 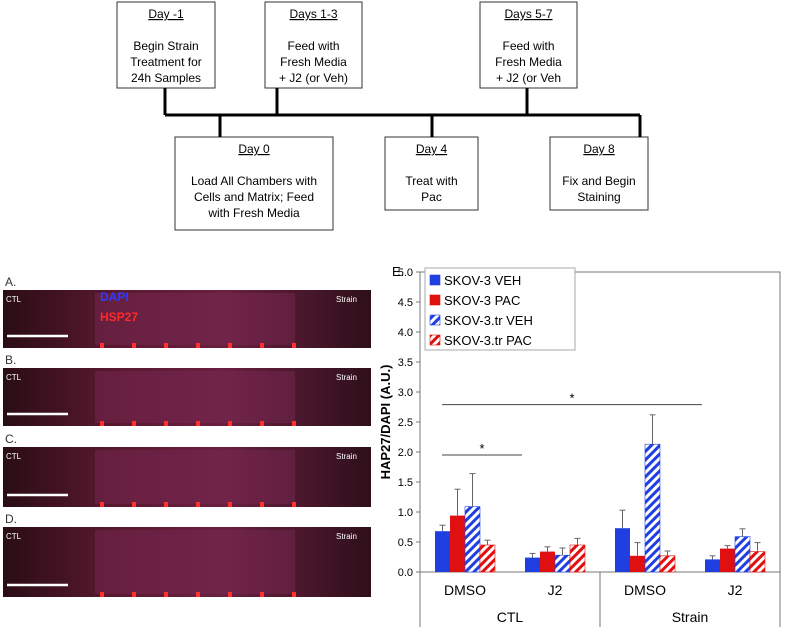 I want to click on panel-label: B., so click(x=10, y=360).